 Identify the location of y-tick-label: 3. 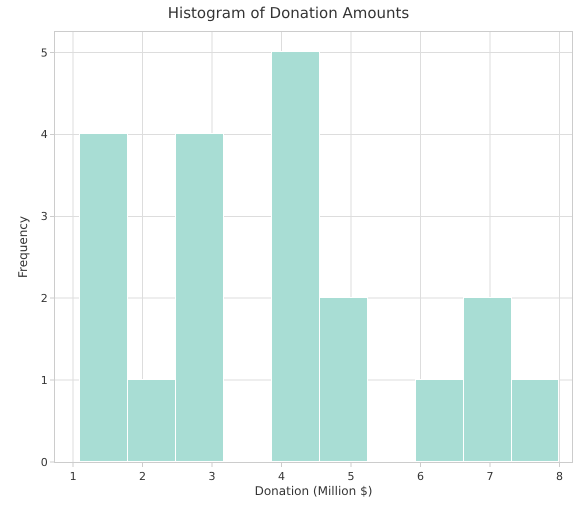
(44, 217).